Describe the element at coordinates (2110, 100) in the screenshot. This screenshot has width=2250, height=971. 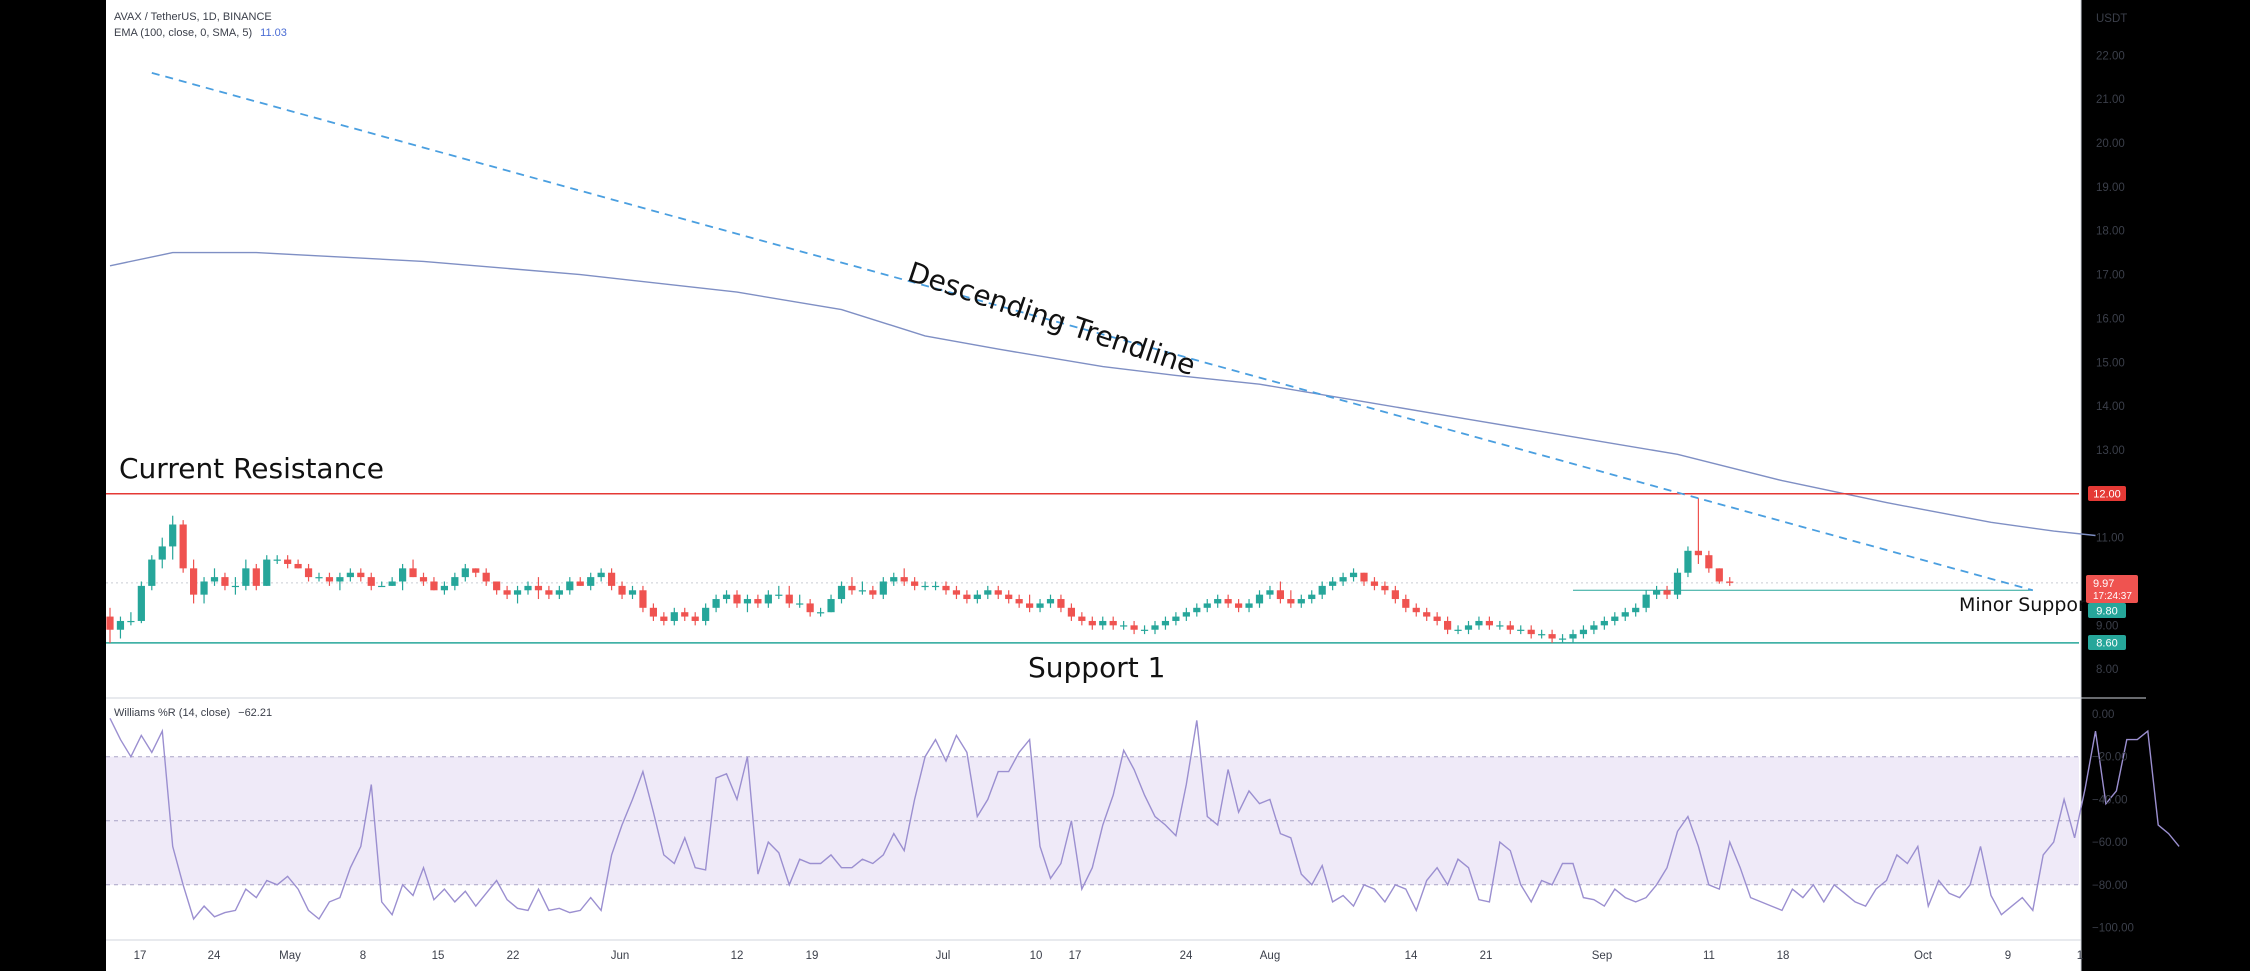
I see `price-tick-label: 21.00` at that location.